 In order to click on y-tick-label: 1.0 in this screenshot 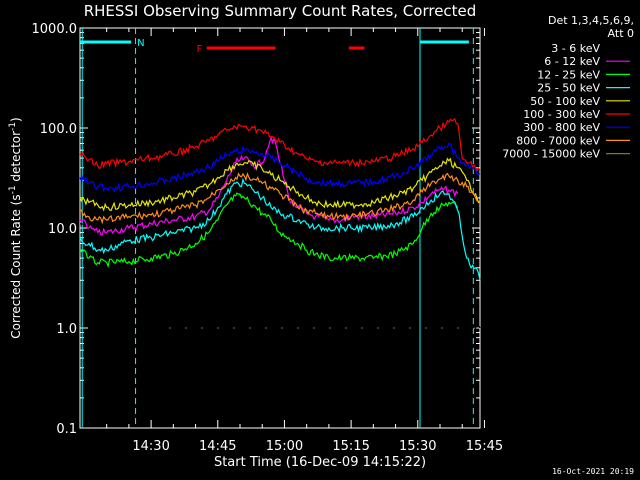, I will do `click(66, 329)`.